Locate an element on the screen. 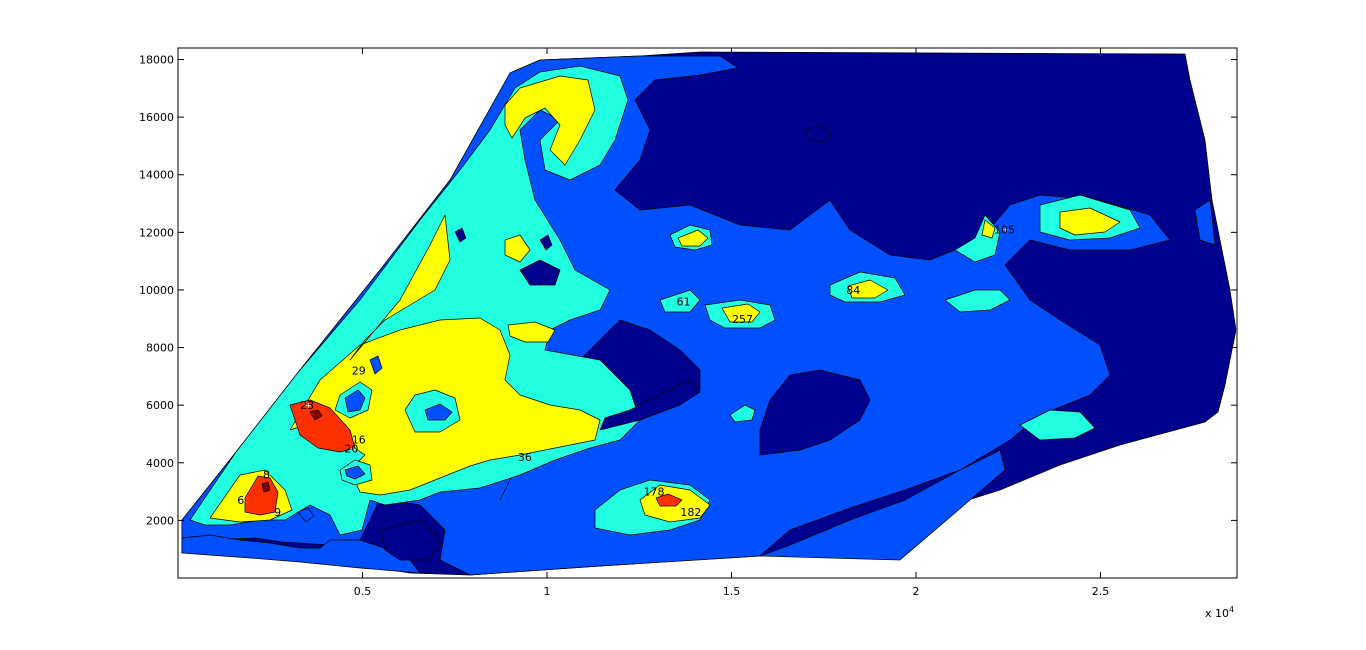  x-exponent-base: x 10 is located at coordinates (1217, 613).